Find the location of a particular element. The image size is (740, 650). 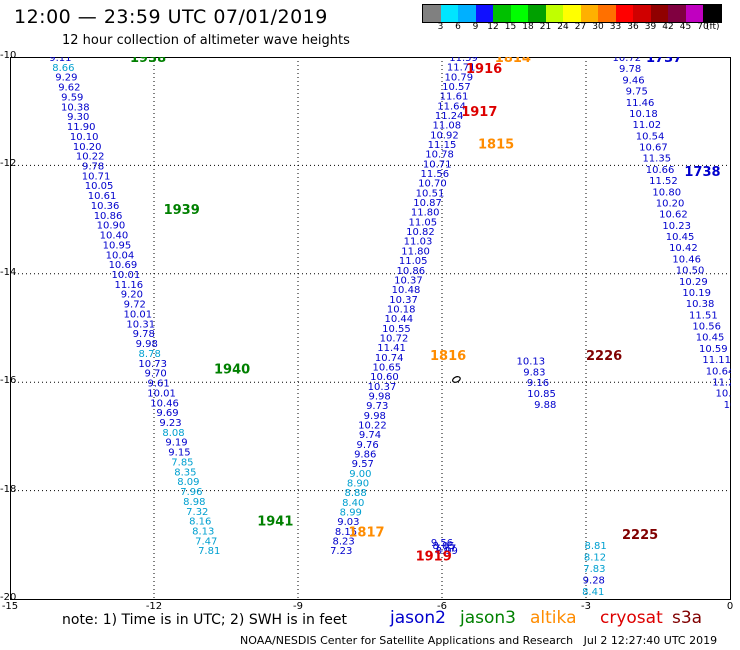

y-tick-label: -10 is located at coordinates (8, 55).